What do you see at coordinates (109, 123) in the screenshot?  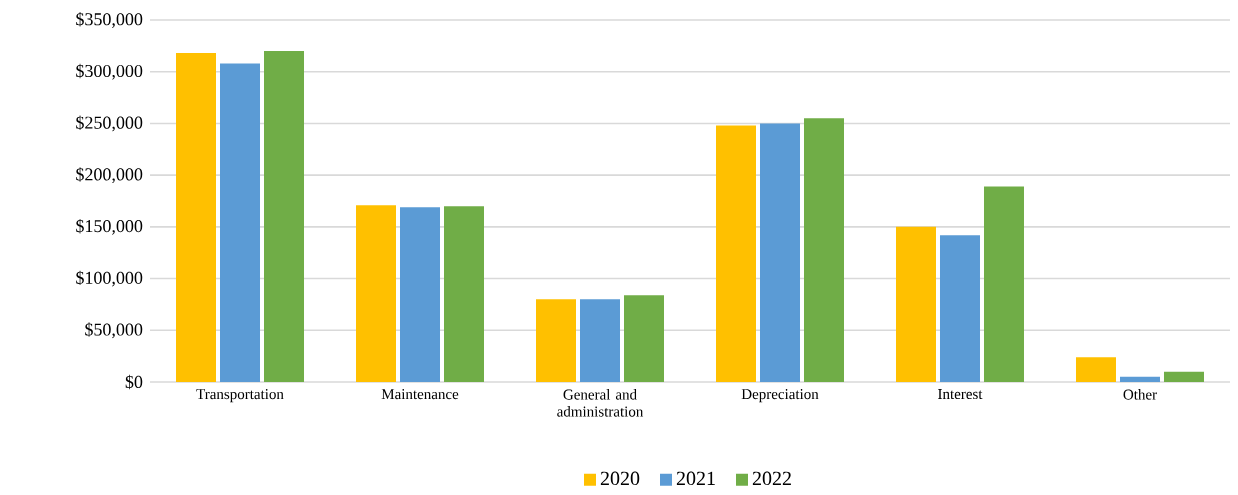 I see `y-tick-label: $250,000` at bounding box center [109, 123].